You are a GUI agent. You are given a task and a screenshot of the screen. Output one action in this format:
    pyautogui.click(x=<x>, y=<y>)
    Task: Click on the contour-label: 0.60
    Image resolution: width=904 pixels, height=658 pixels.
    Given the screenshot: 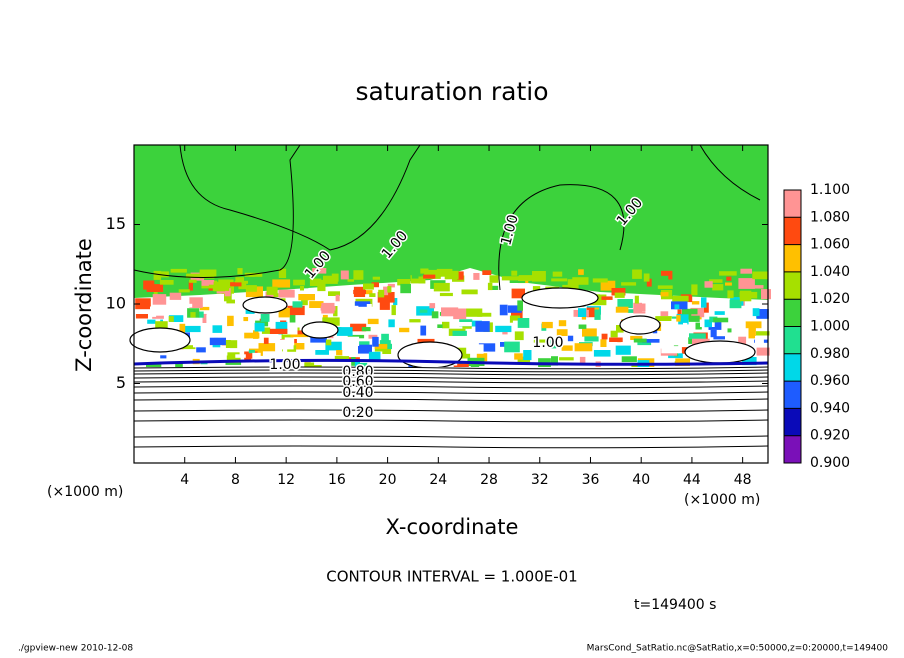 What is the action you would take?
    pyautogui.click(x=357, y=382)
    